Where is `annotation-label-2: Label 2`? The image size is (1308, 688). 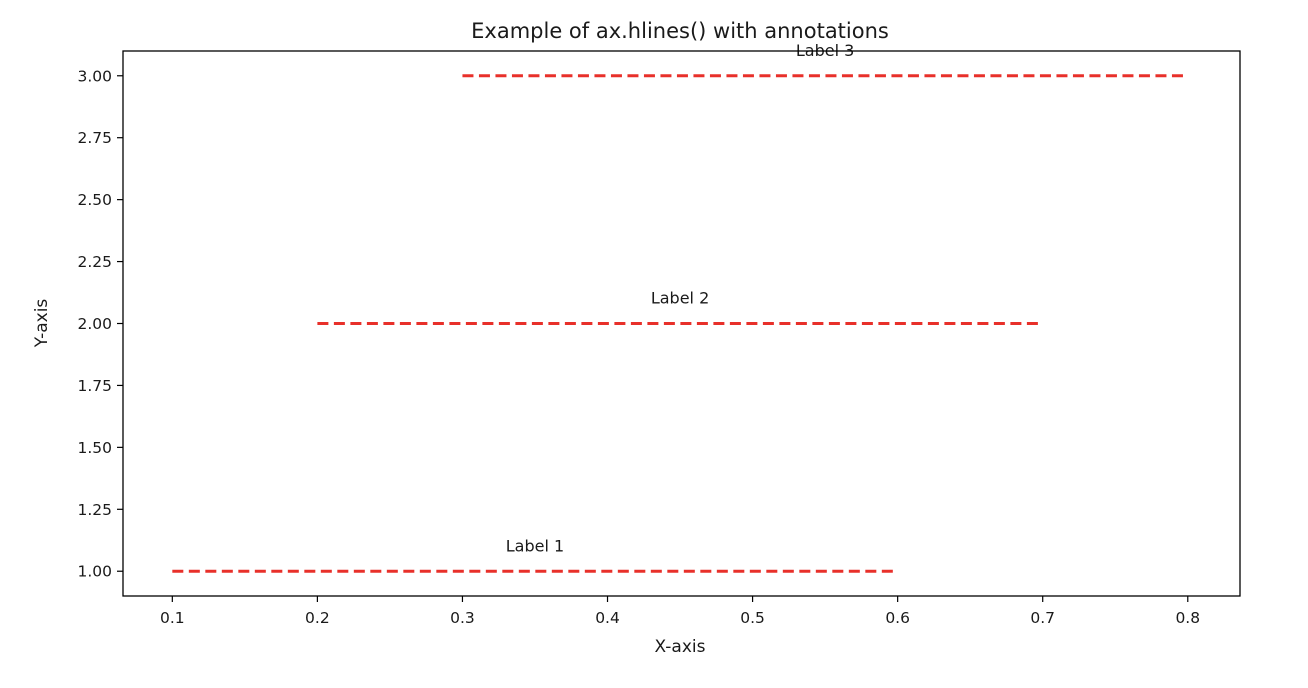
annotation-label-2: Label 2 is located at coordinates (680, 298).